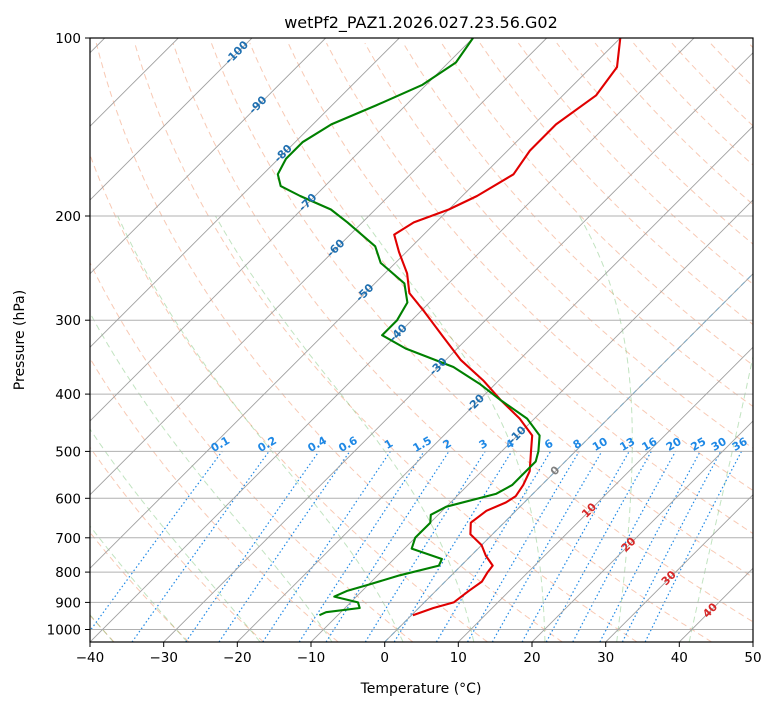 The height and width of the screenshot is (708, 775). What do you see at coordinates (679, 658) in the screenshot?
I see `x-tick-label: 40` at bounding box center [679, 658].